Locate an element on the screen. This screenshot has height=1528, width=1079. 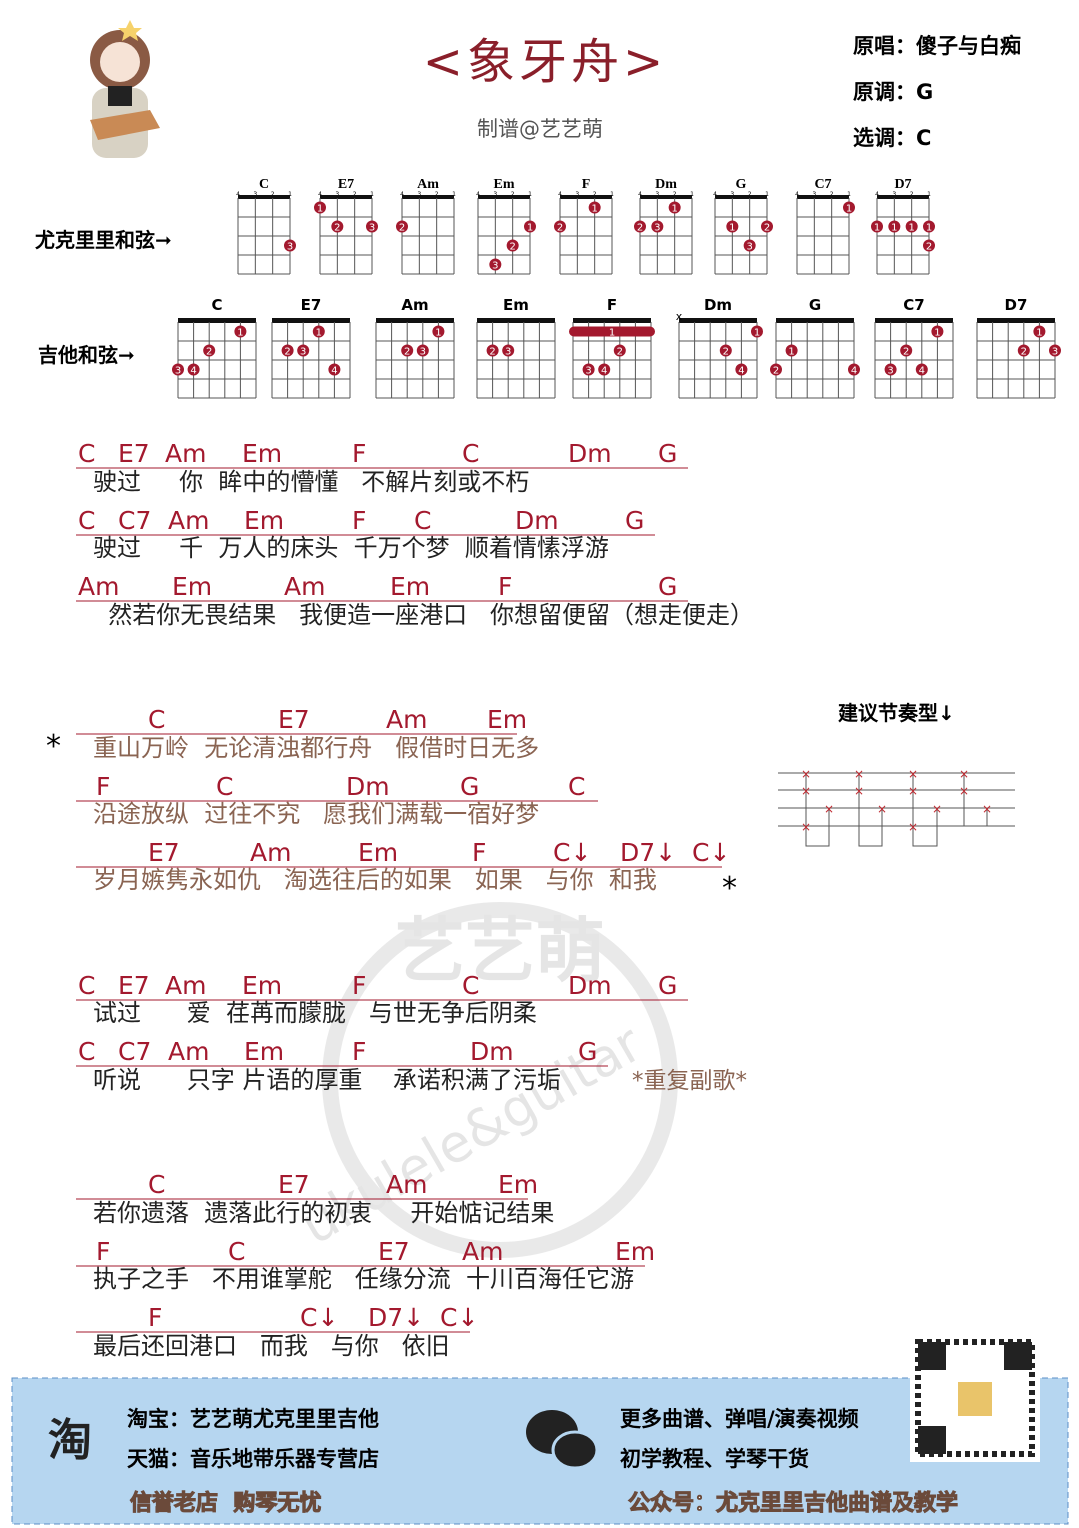
info: 原唱：傻子与白痴 is located at coordinates (937, 46).